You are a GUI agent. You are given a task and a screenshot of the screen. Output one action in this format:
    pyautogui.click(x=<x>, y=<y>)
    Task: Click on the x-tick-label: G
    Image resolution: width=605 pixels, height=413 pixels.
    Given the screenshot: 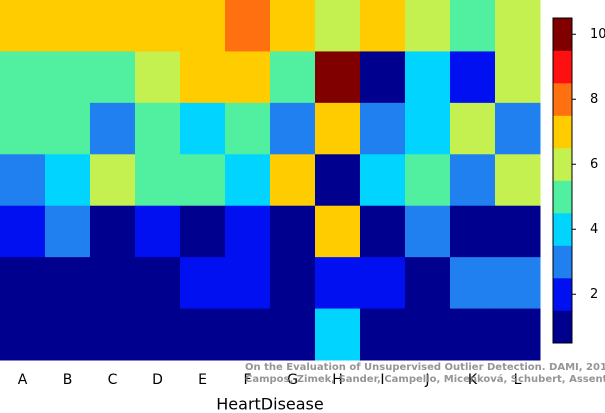 What is the action you would take?
    pyautogui.click(x=292, y=380)
    